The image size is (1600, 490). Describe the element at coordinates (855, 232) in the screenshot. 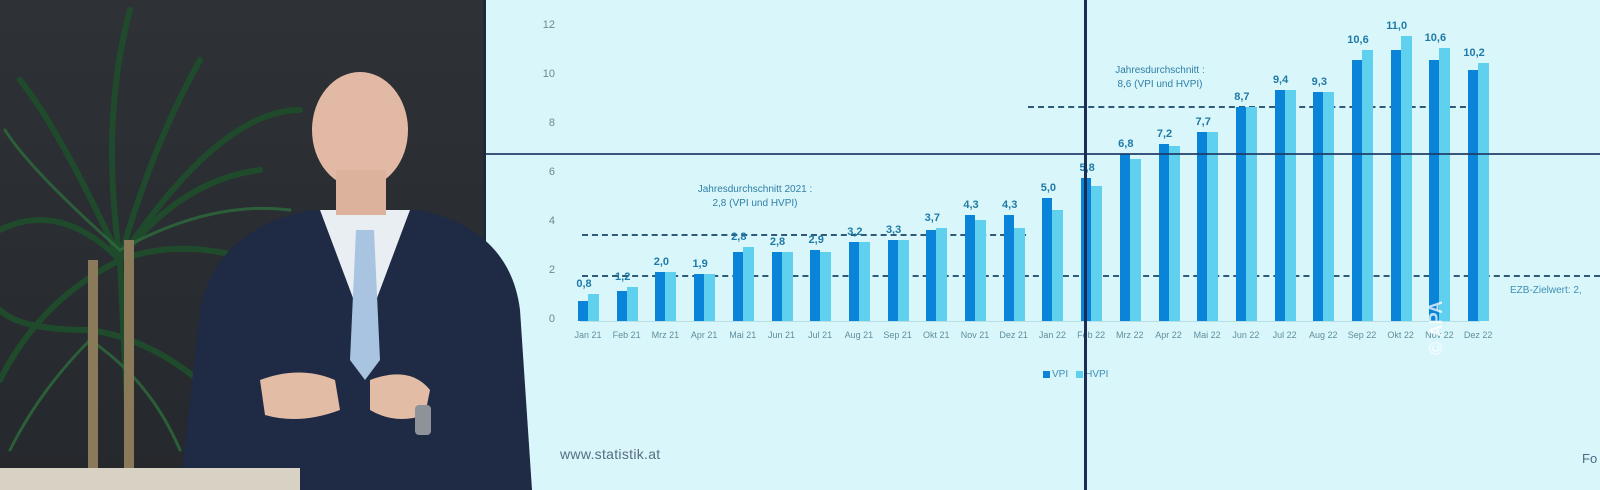

I see `bar-value-label: 3,2` at that location.